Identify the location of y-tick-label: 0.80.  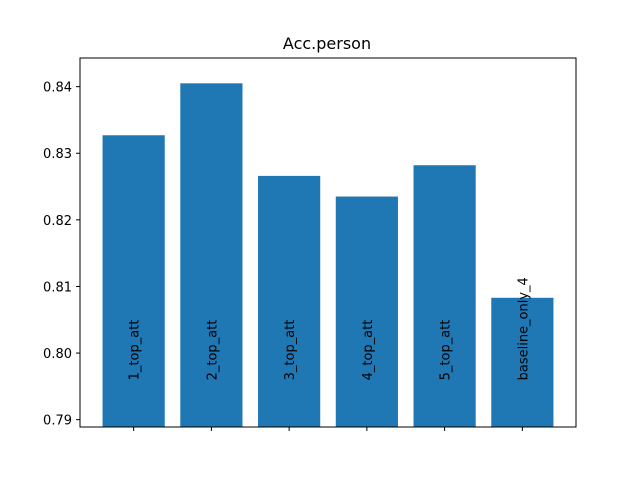
(57, 354).